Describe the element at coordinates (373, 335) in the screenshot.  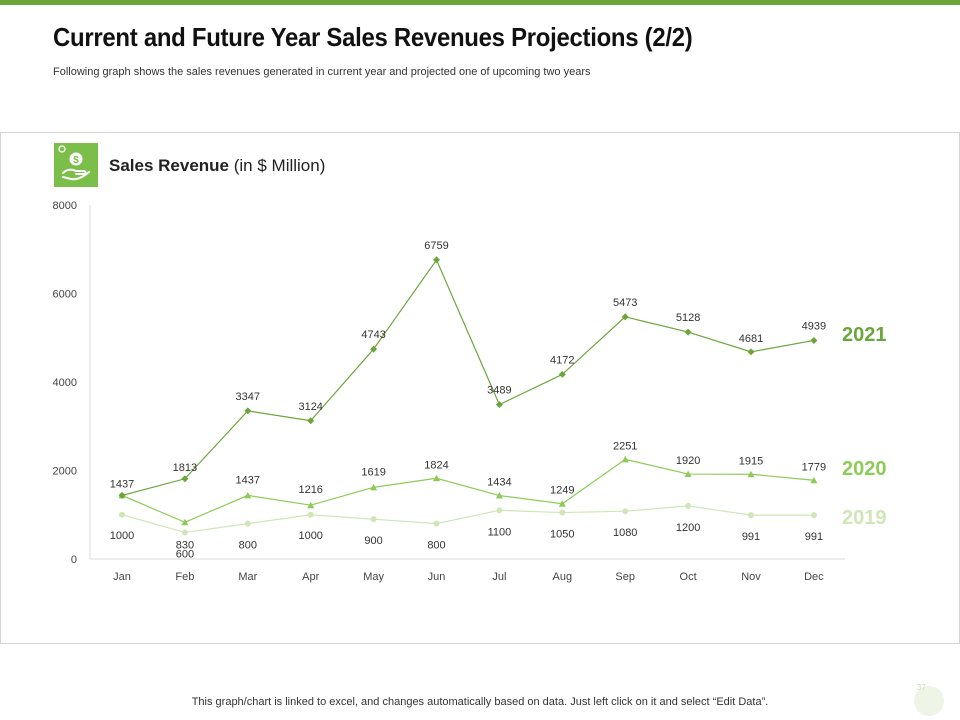
I see `data-label-2021: 4743` at that location.